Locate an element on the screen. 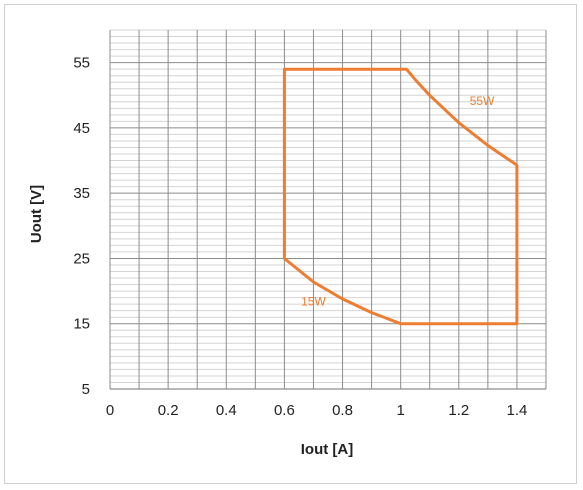  x-tick-label: 0 is located at coordinates (110, 410).